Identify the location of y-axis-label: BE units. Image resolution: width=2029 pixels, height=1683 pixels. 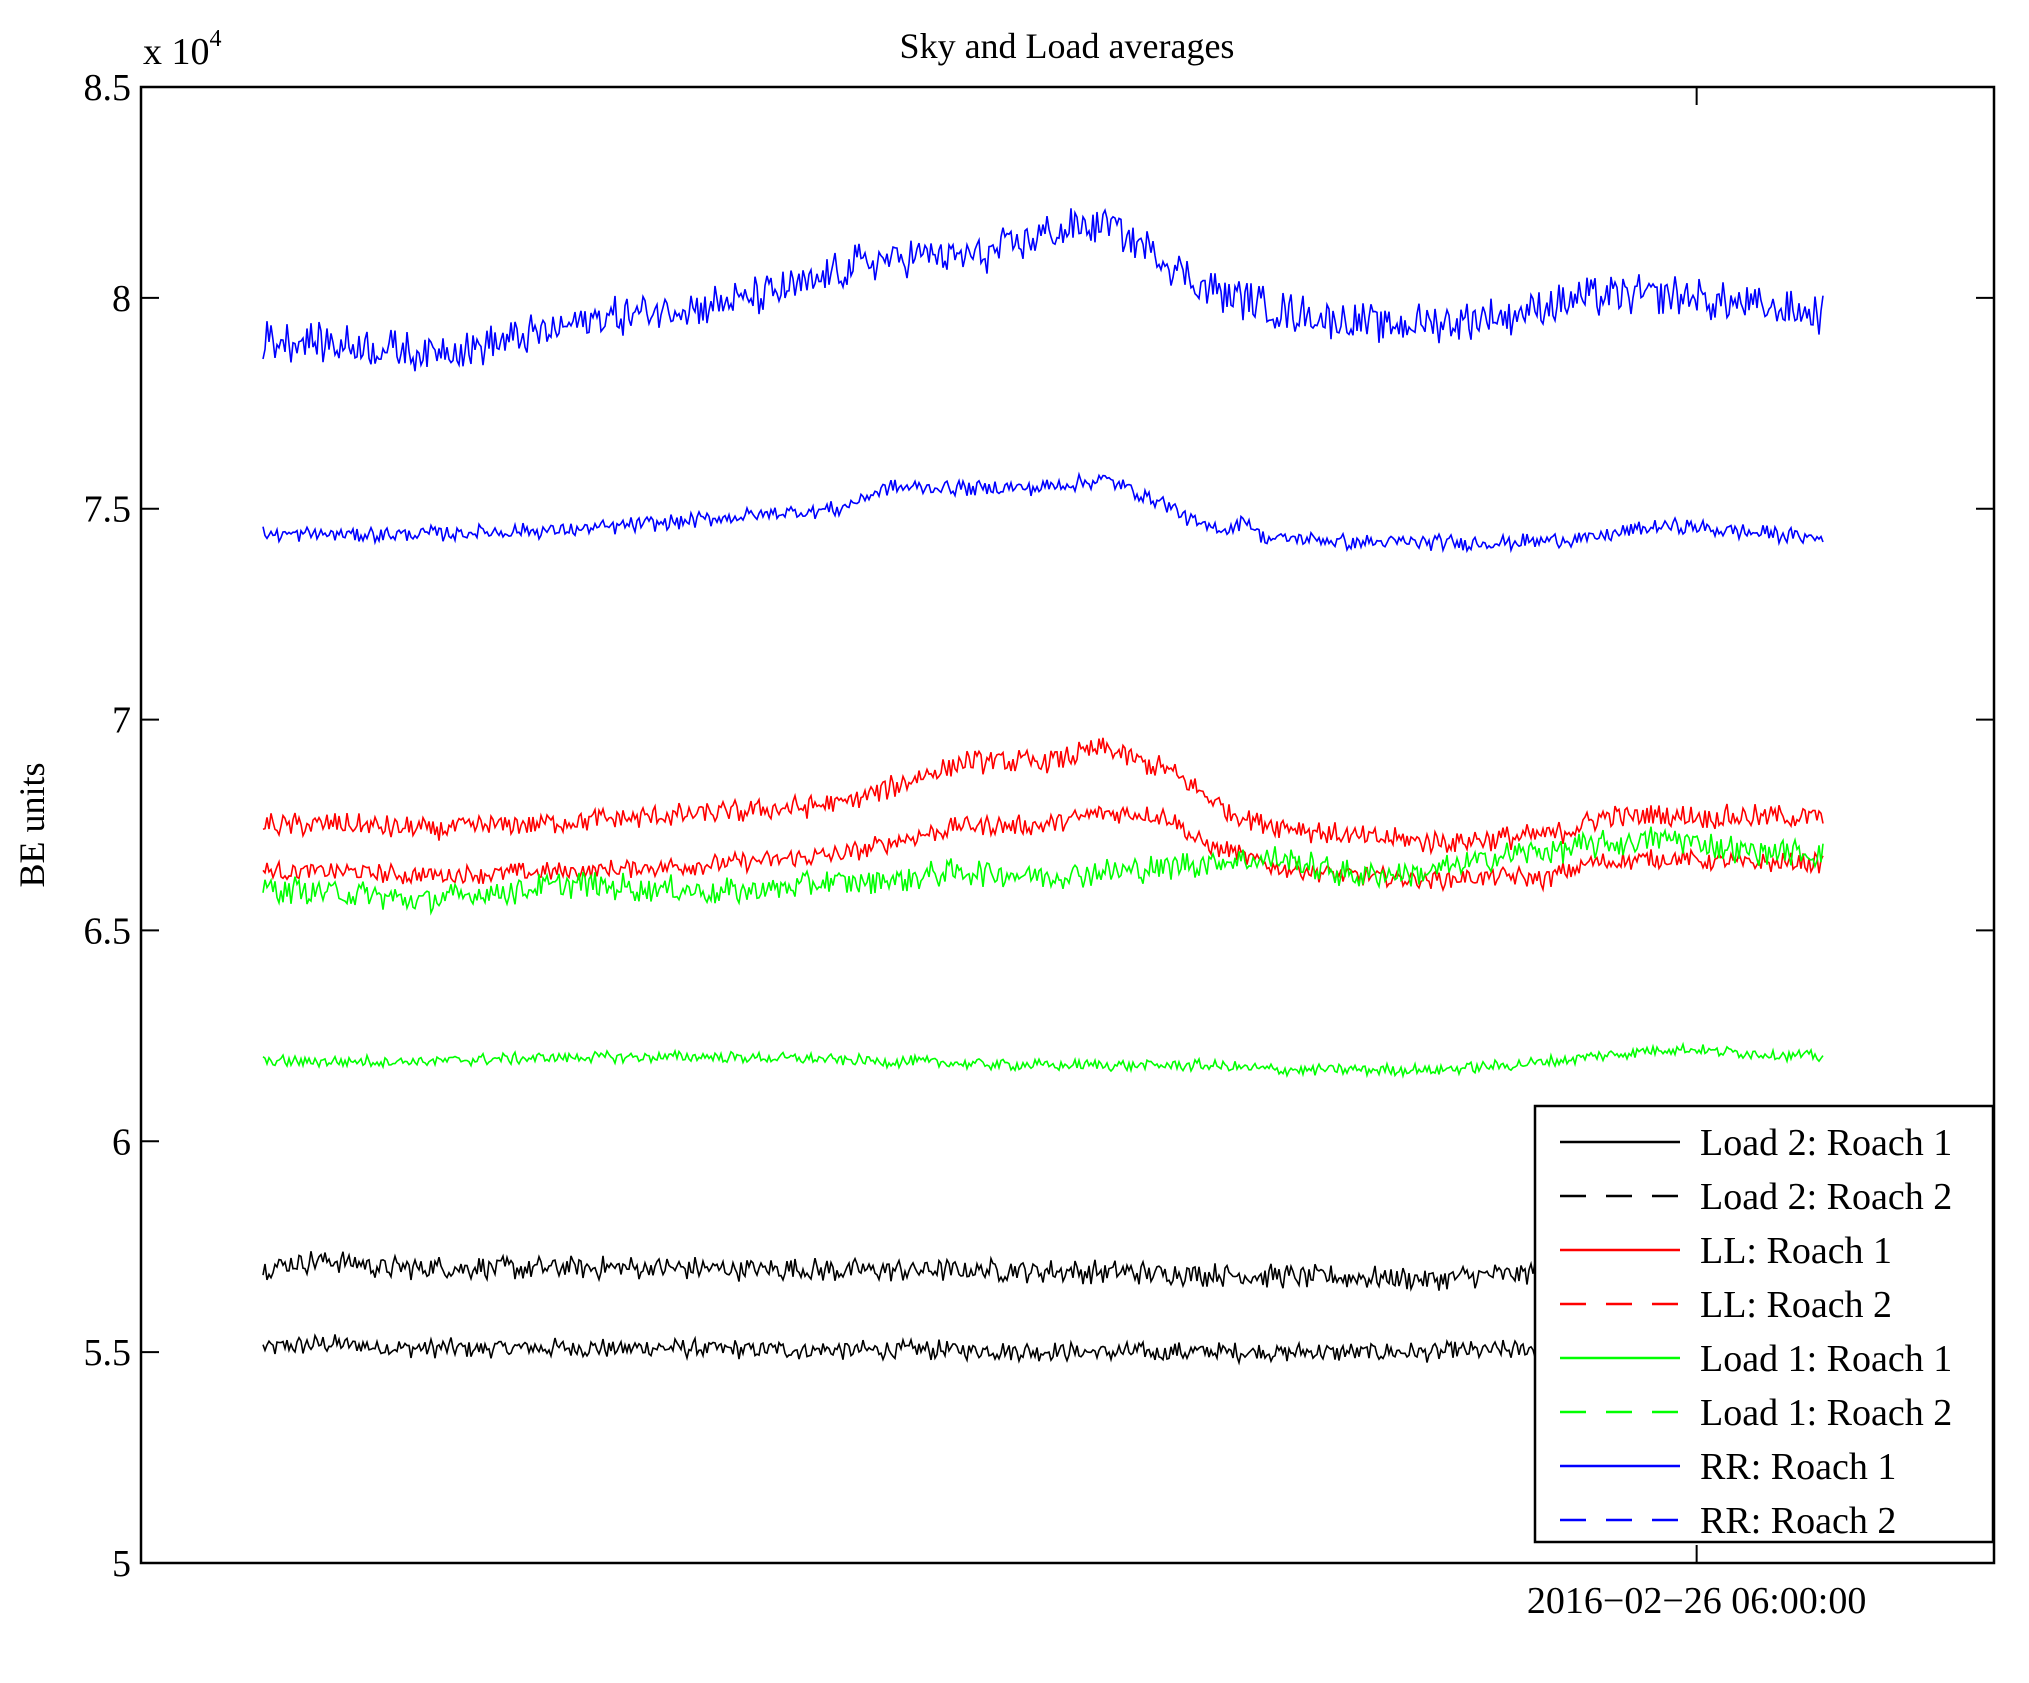
(32, 824).